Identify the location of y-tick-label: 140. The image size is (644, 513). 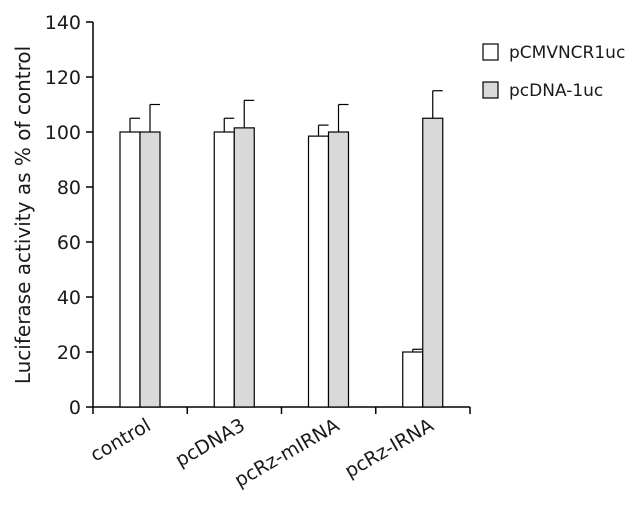
(63, 23).